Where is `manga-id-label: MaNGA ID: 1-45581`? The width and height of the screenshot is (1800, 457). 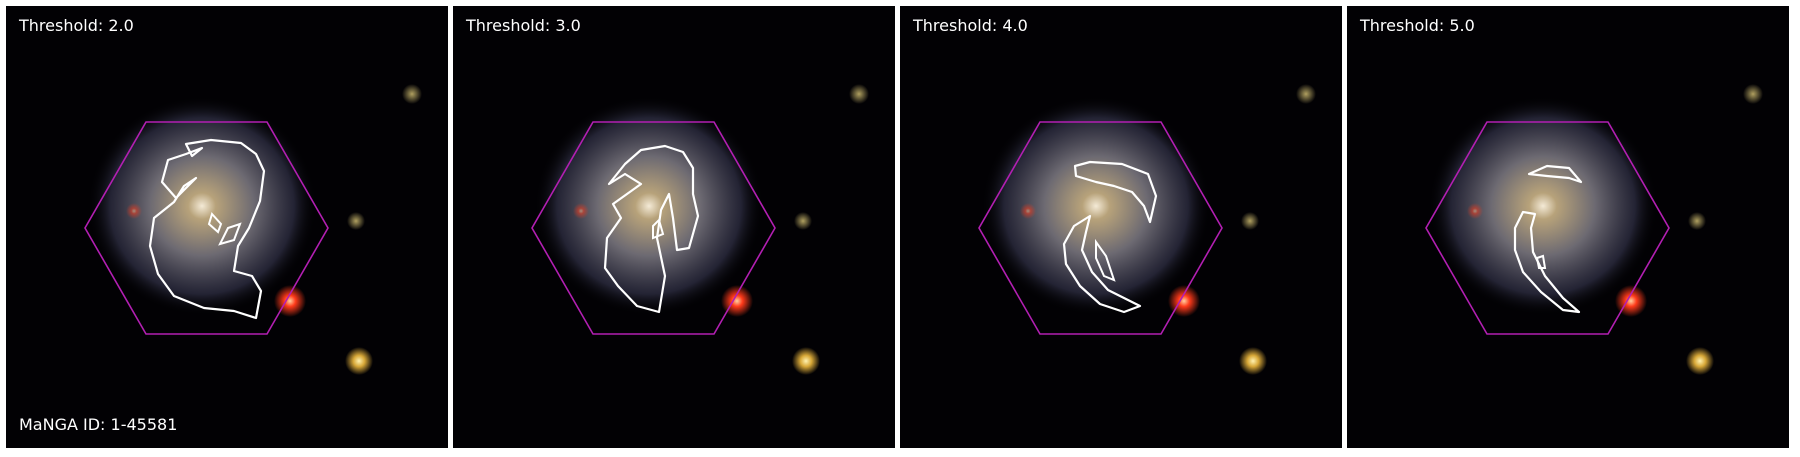
manga-id-label: MaNGA ID: 1-45581 is located at coordinates (98, 425).